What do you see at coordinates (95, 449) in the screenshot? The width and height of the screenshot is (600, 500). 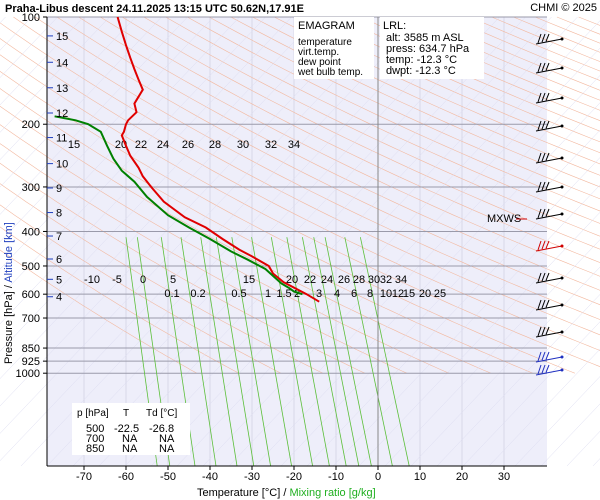 I see `table-cell-p-850: 850` at bounding box center [95, 449].